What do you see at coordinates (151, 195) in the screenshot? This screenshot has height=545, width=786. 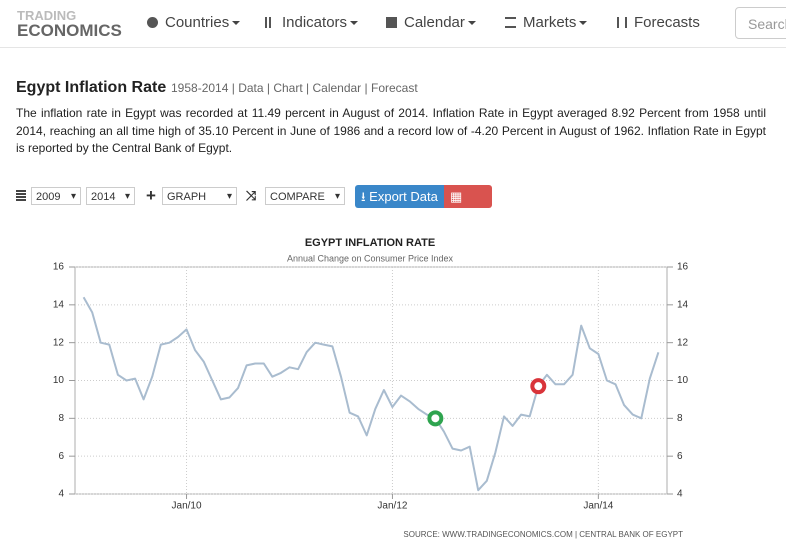 I see `plus-icon: +` at bounding box center [151, 195].